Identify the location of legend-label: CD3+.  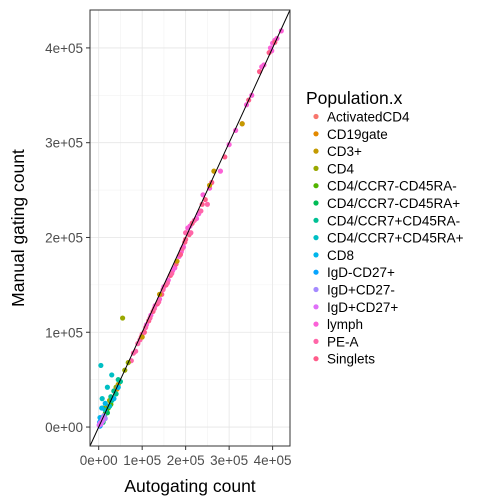
(344, 151).